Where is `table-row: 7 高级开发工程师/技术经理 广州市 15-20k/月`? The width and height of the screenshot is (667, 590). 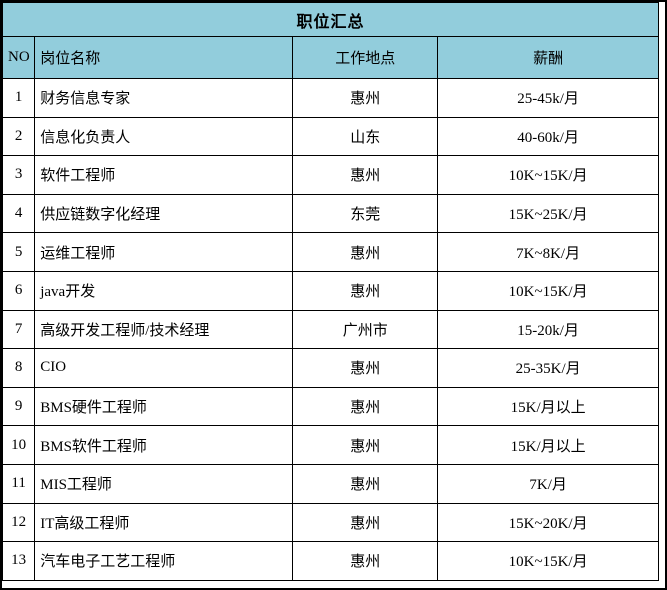
table-row: 7 高级开发工程师/技术经理 广州市 15-20k/月 is located at coordinates (330, 329).